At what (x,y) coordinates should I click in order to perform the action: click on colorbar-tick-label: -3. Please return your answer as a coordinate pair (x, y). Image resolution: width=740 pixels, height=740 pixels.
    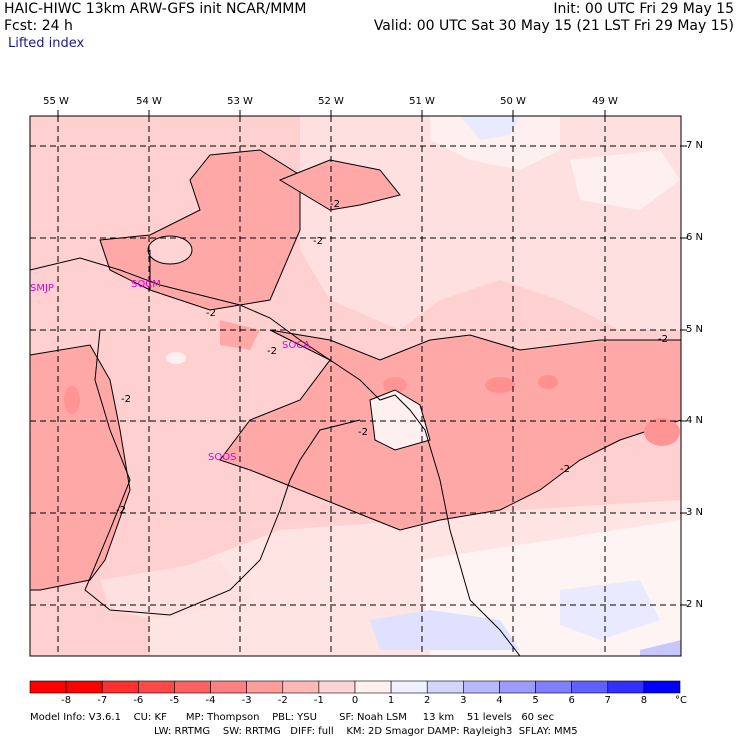
    Looking at the image, I should click on (246, 700).